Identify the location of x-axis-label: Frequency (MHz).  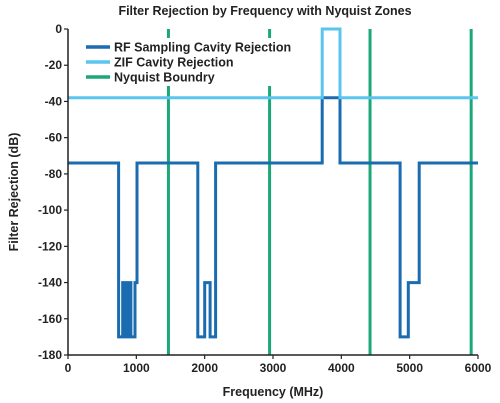
(273, 392).